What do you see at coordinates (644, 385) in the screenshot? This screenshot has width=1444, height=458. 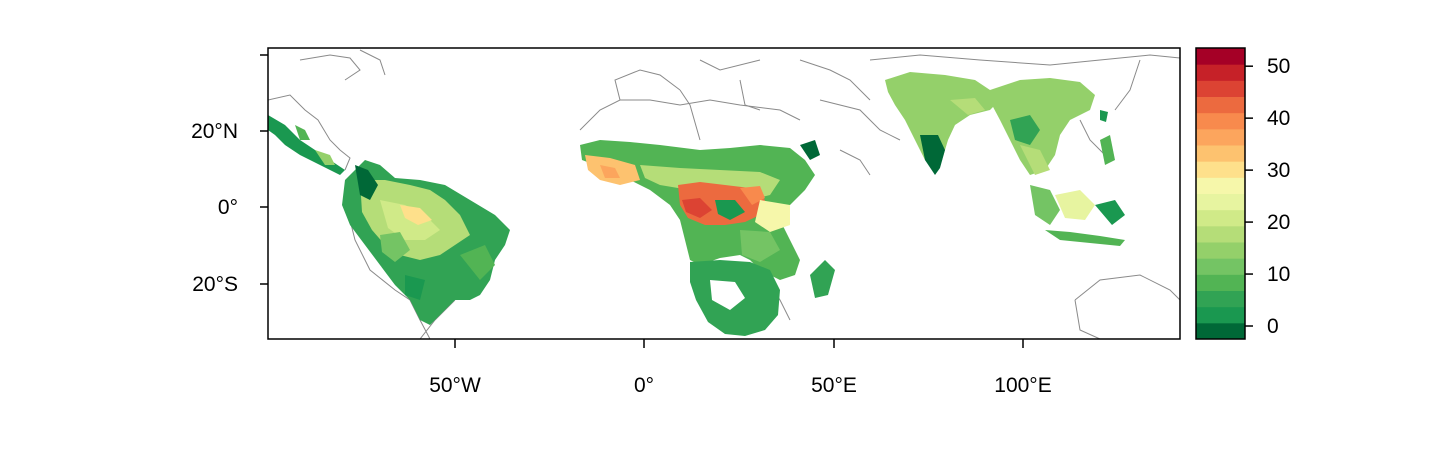 I see `x-tick-label: 0°` at bounding box center [644, 385].